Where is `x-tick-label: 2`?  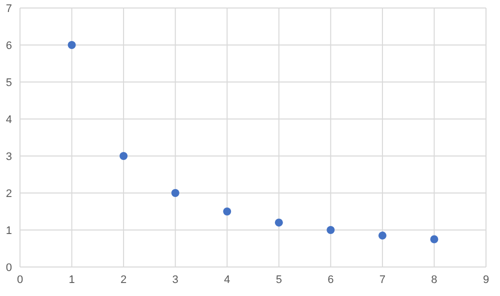 x-tick-label: 2 is located at coordinates (123, 280).